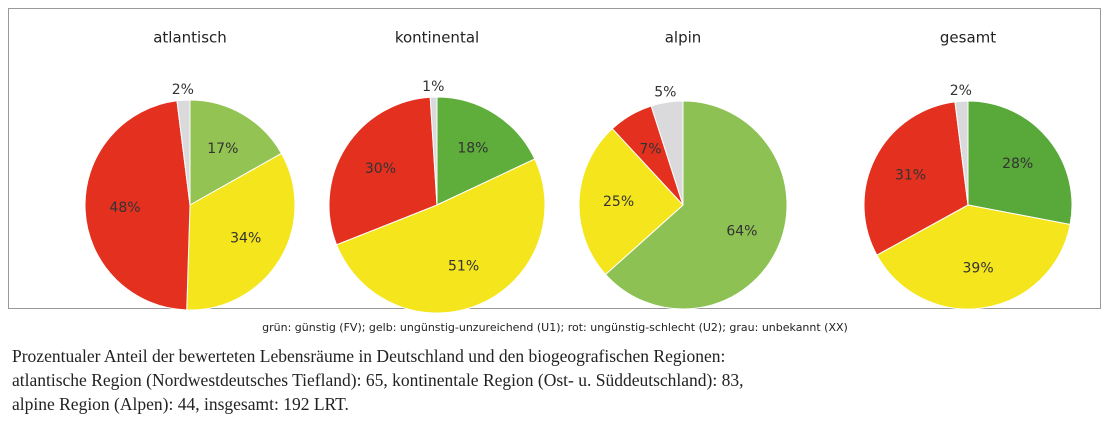 Image resolution: width=1110 pixels, height=434 pixels. I want to click on pie-title: gesamt, so click(968, 38).